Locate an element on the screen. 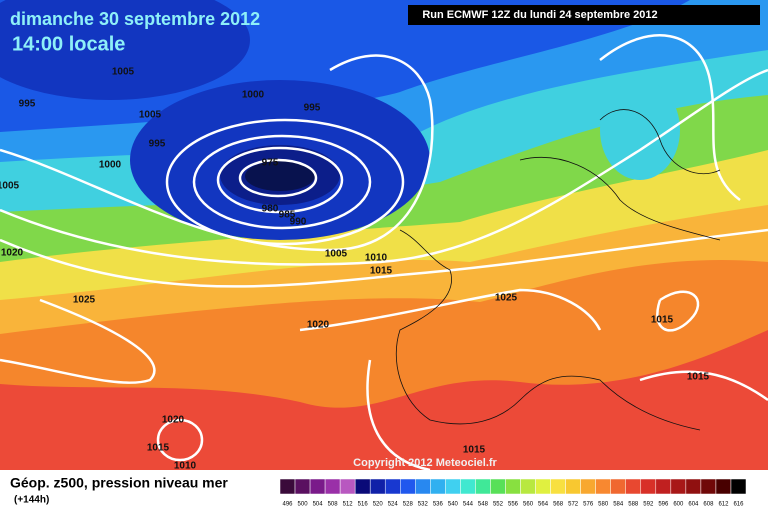  colorbar-label: 608 is located at coordinates (708, 505).